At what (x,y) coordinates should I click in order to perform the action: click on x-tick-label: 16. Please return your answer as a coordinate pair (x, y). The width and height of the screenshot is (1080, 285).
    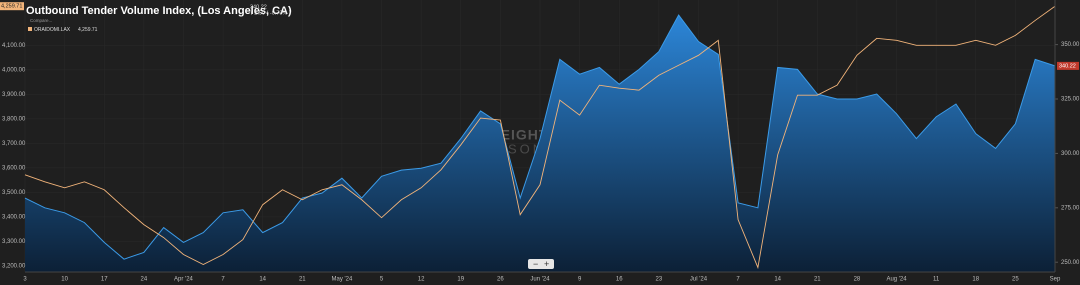
    Looking at the image, I should click on (619, 280).